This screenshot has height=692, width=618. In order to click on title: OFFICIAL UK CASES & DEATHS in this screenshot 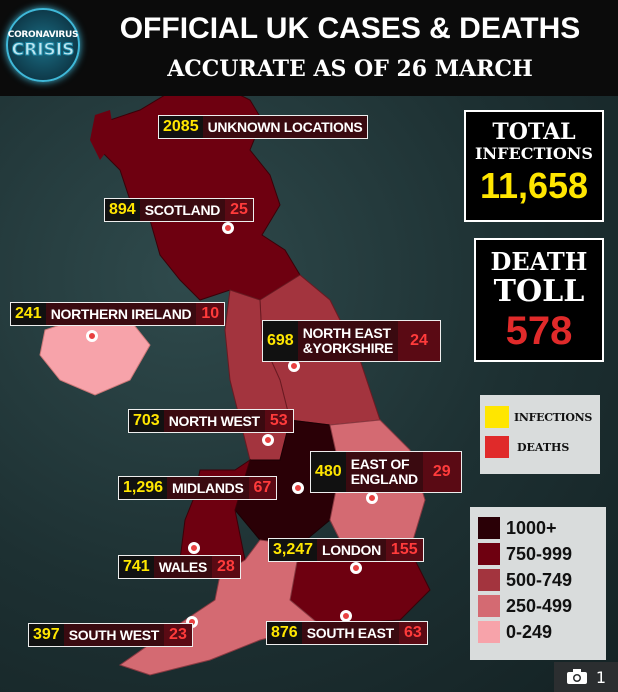, I will do `click(350, 28)`.